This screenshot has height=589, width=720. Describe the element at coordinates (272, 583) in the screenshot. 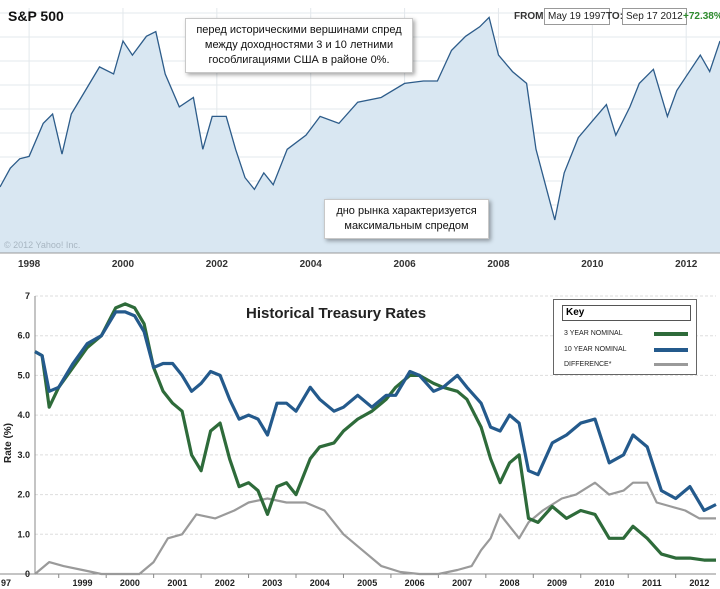

I see `treasury-x-tick-label: 2003` at that location.